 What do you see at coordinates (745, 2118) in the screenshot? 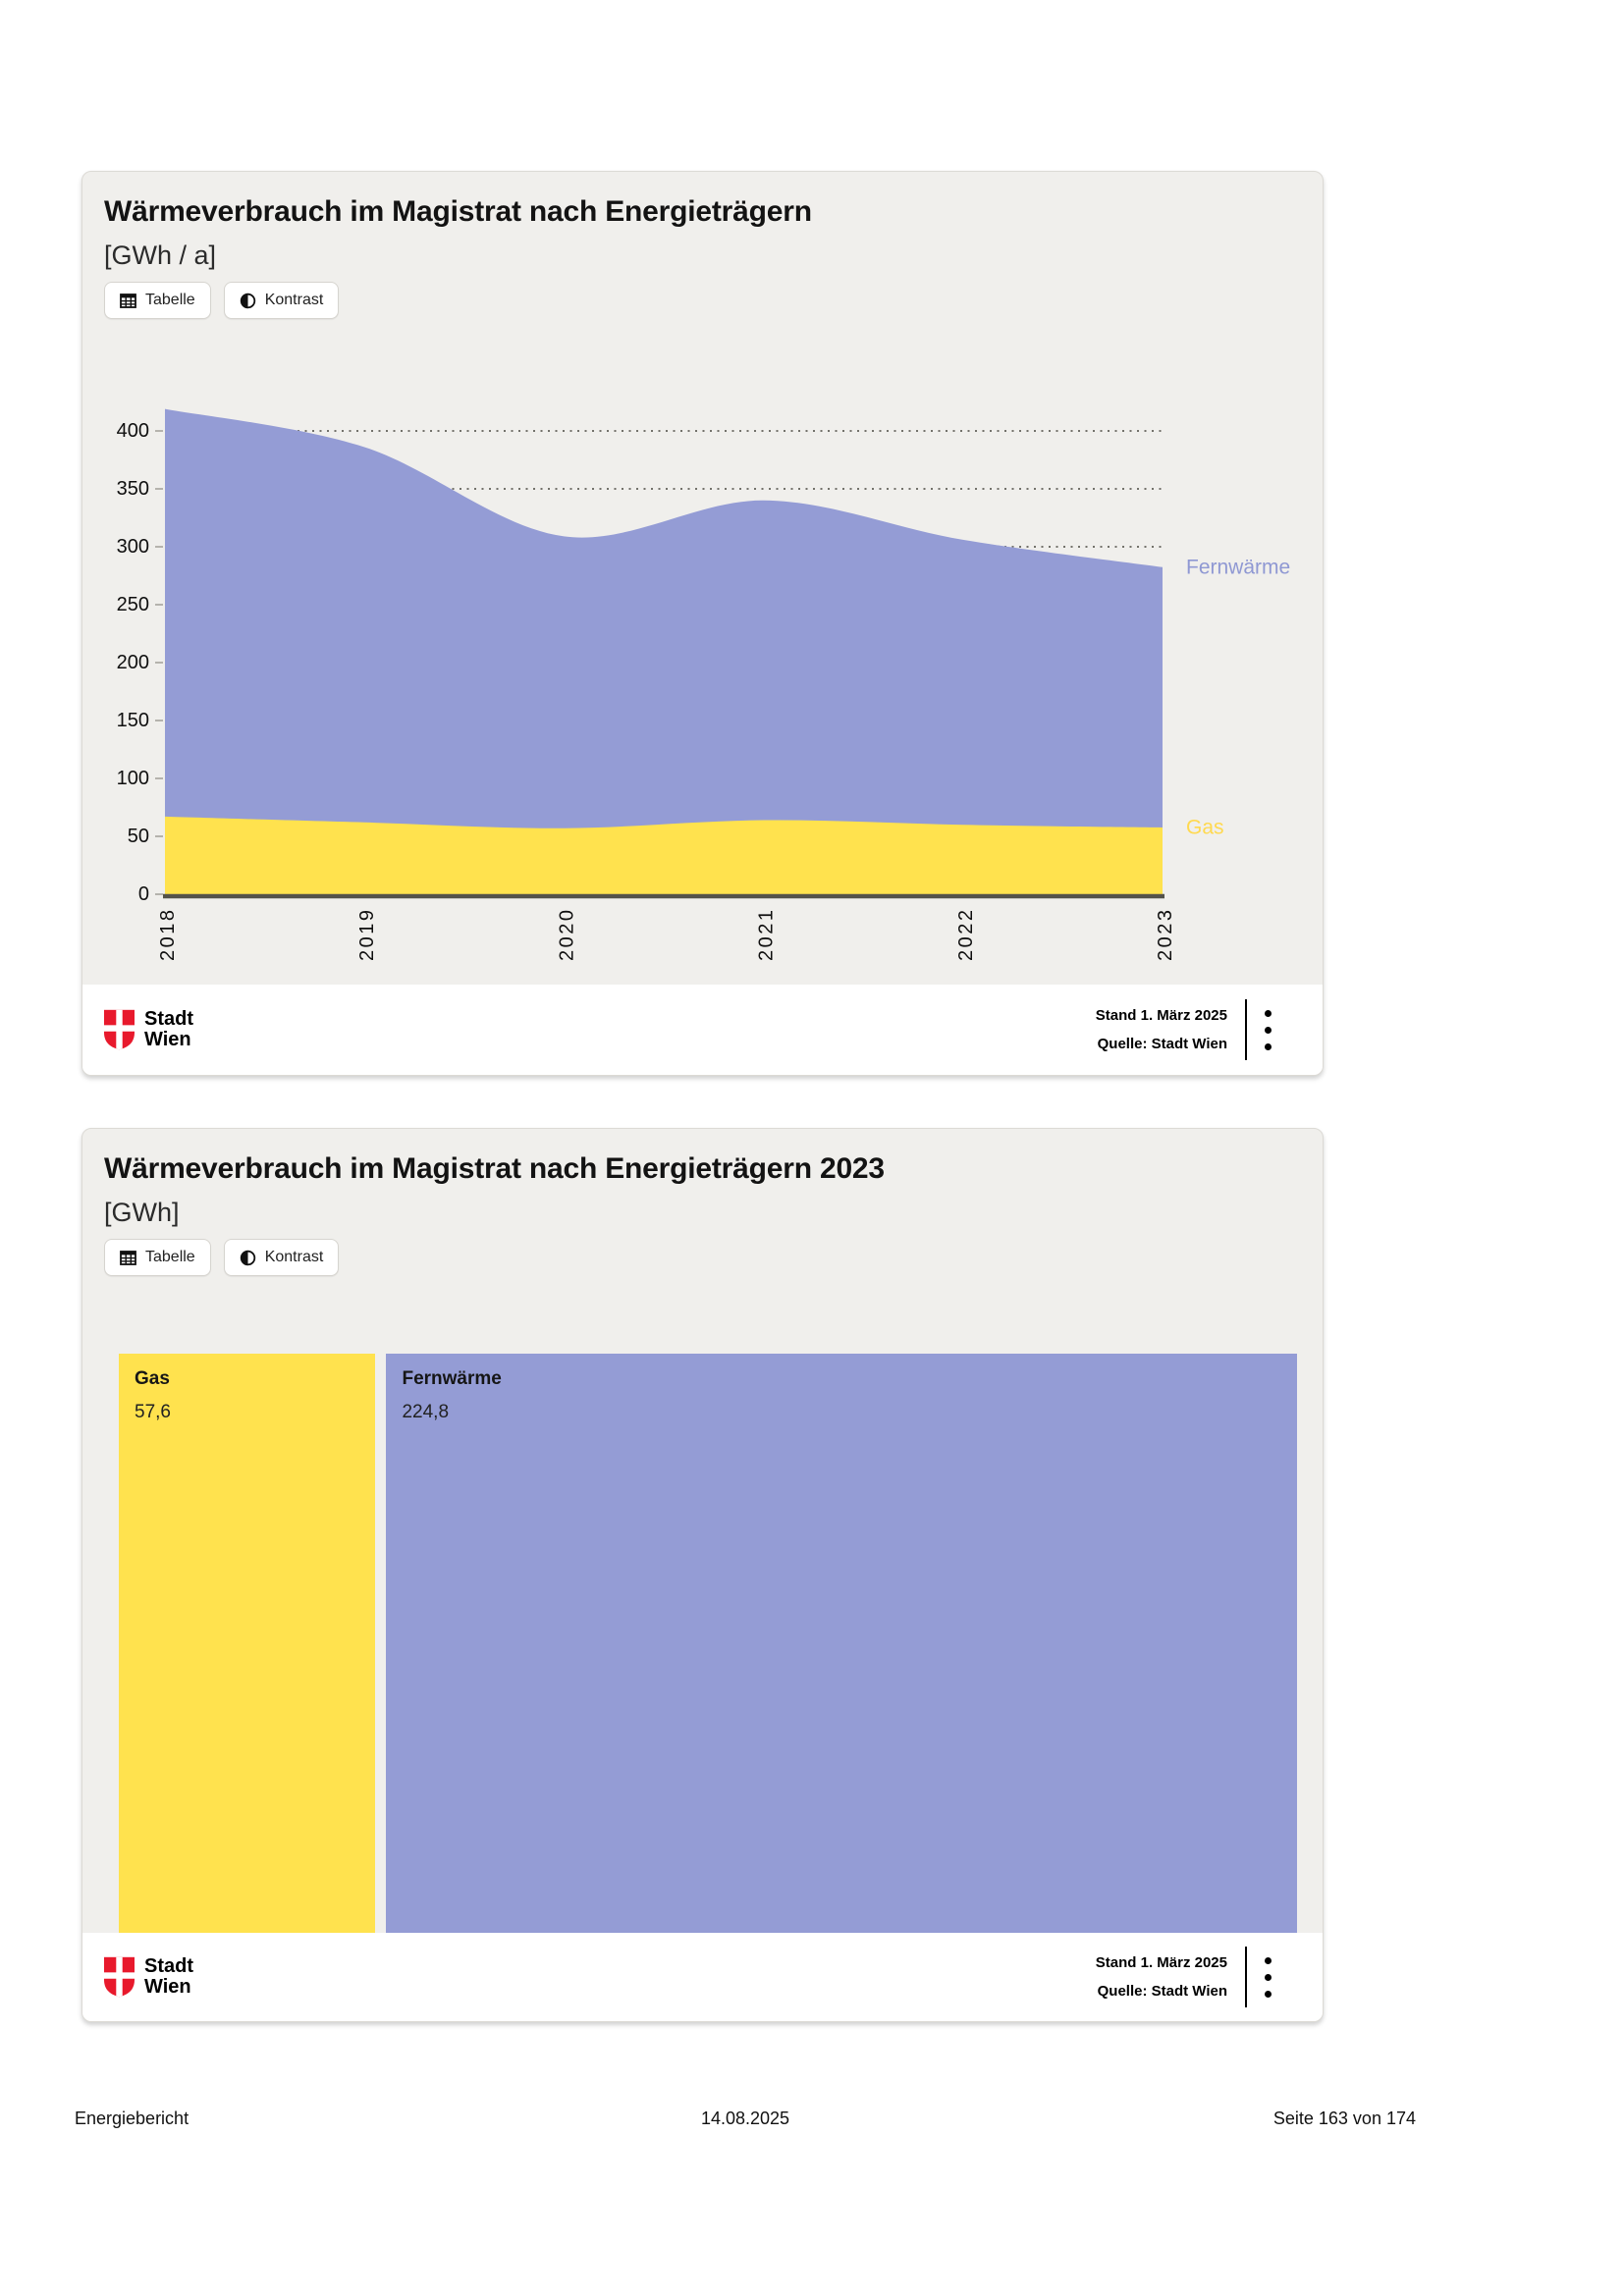
I see `page-footer-date: 14.08.2025` at bounding box center [745, 2118].